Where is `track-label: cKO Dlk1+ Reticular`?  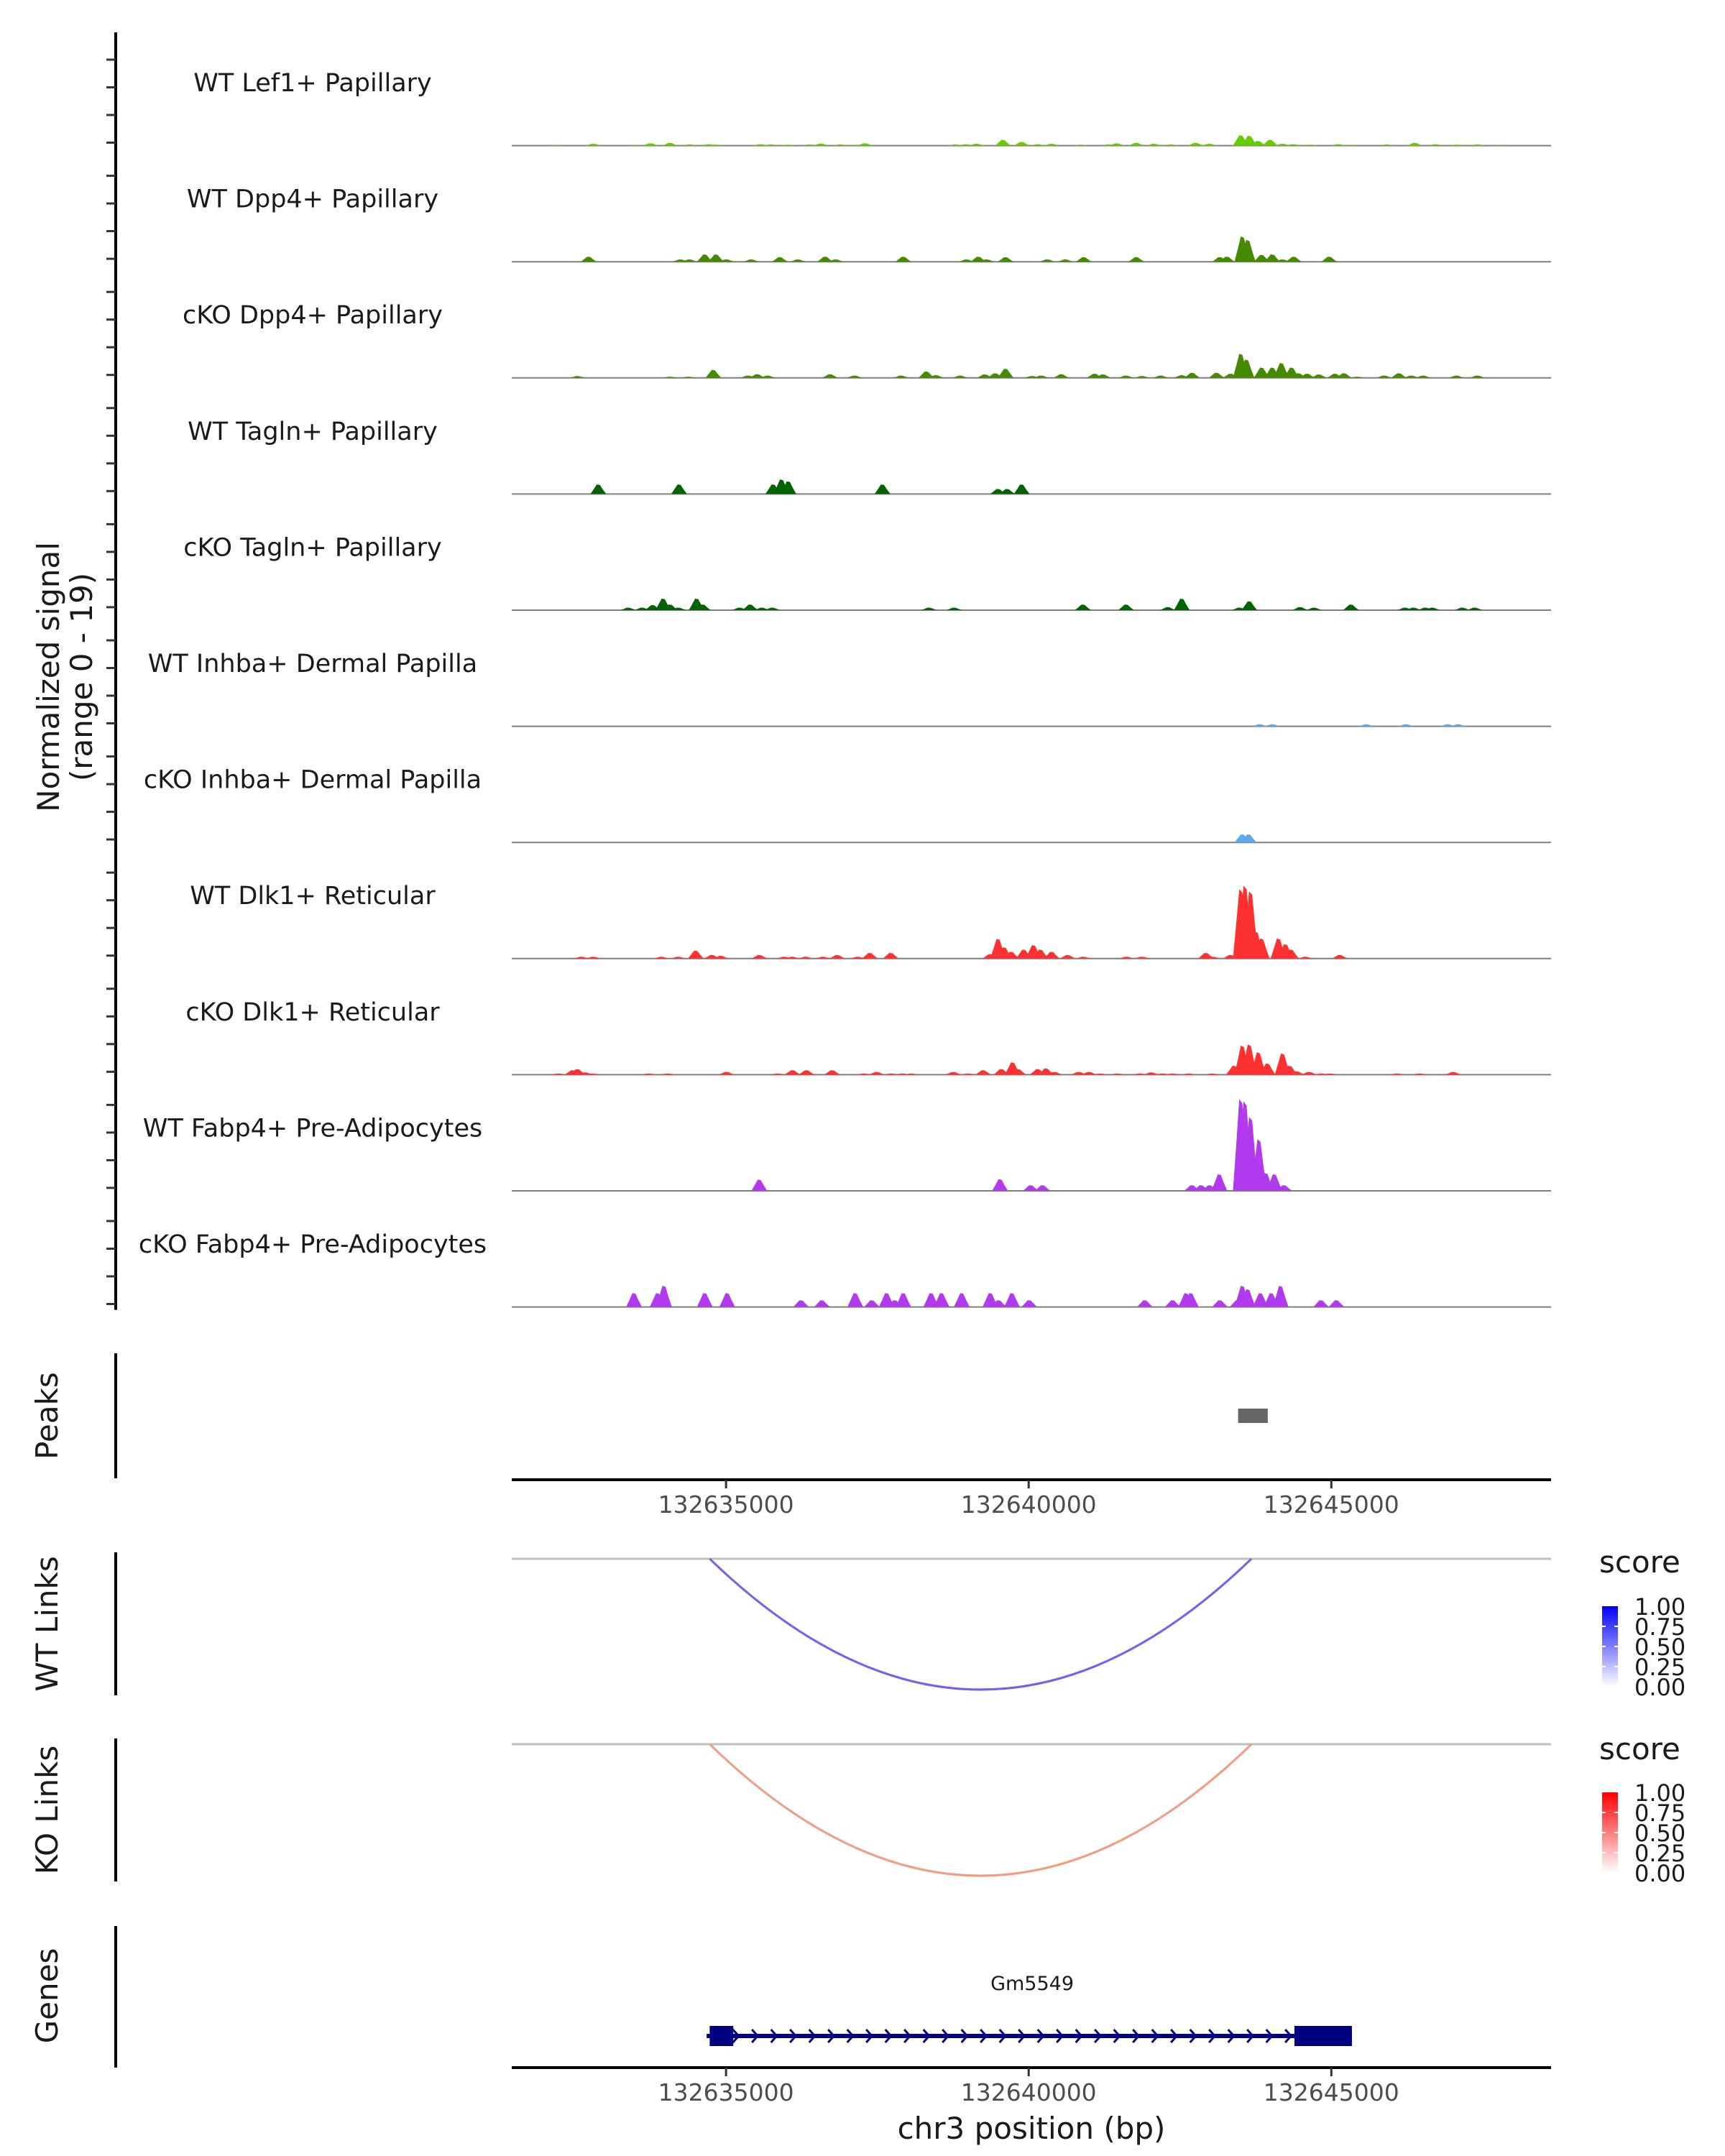 track-label: cKO Dlk1+ Reticular is located at coordinates (312, 1013).